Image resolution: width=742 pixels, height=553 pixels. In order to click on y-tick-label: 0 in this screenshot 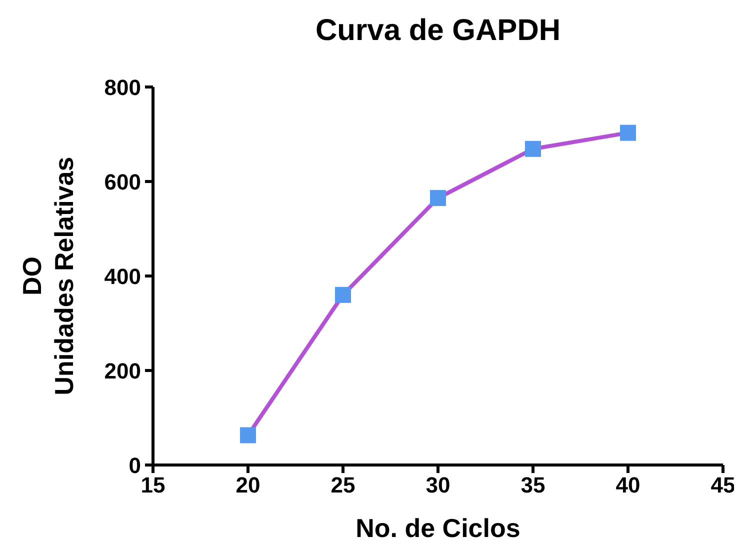, I will do `click(134, 465)`.